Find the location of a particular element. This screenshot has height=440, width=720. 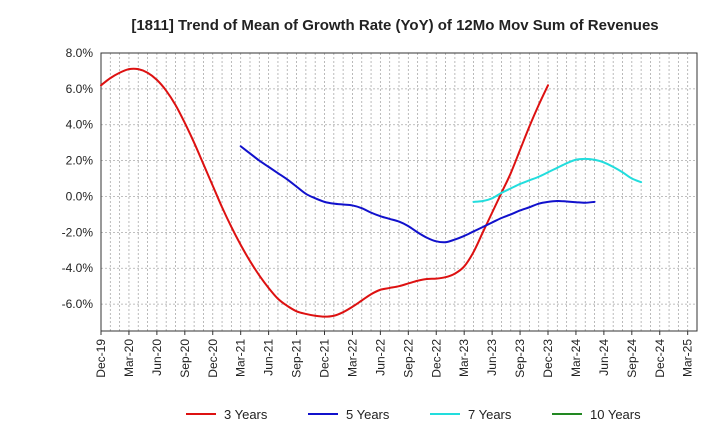

x-tick-label: Mar-21 is located at coordinates (241, 358).